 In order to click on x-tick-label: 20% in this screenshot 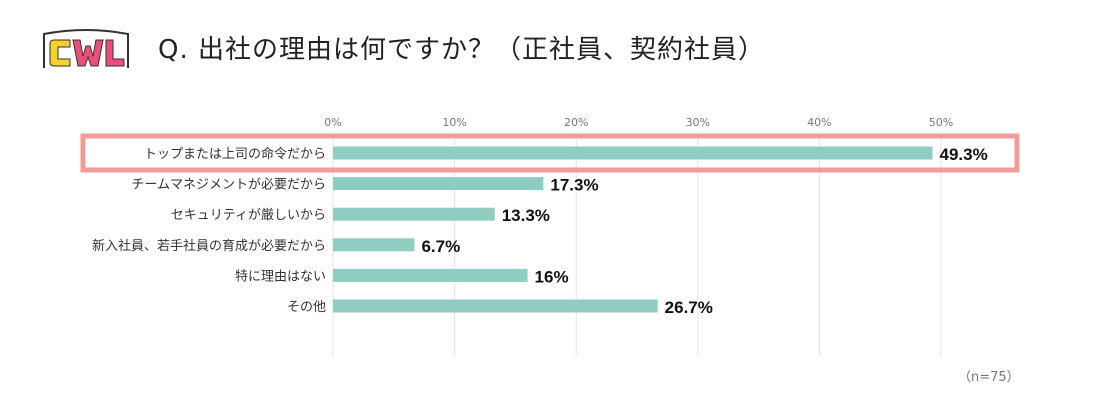, I will do `click(576, 122)`.